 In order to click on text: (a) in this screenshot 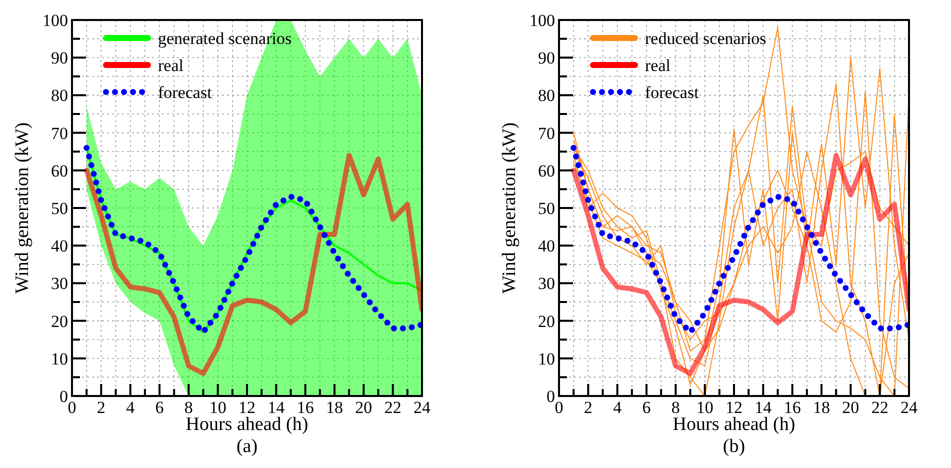, I will do `click(247, 446)`.